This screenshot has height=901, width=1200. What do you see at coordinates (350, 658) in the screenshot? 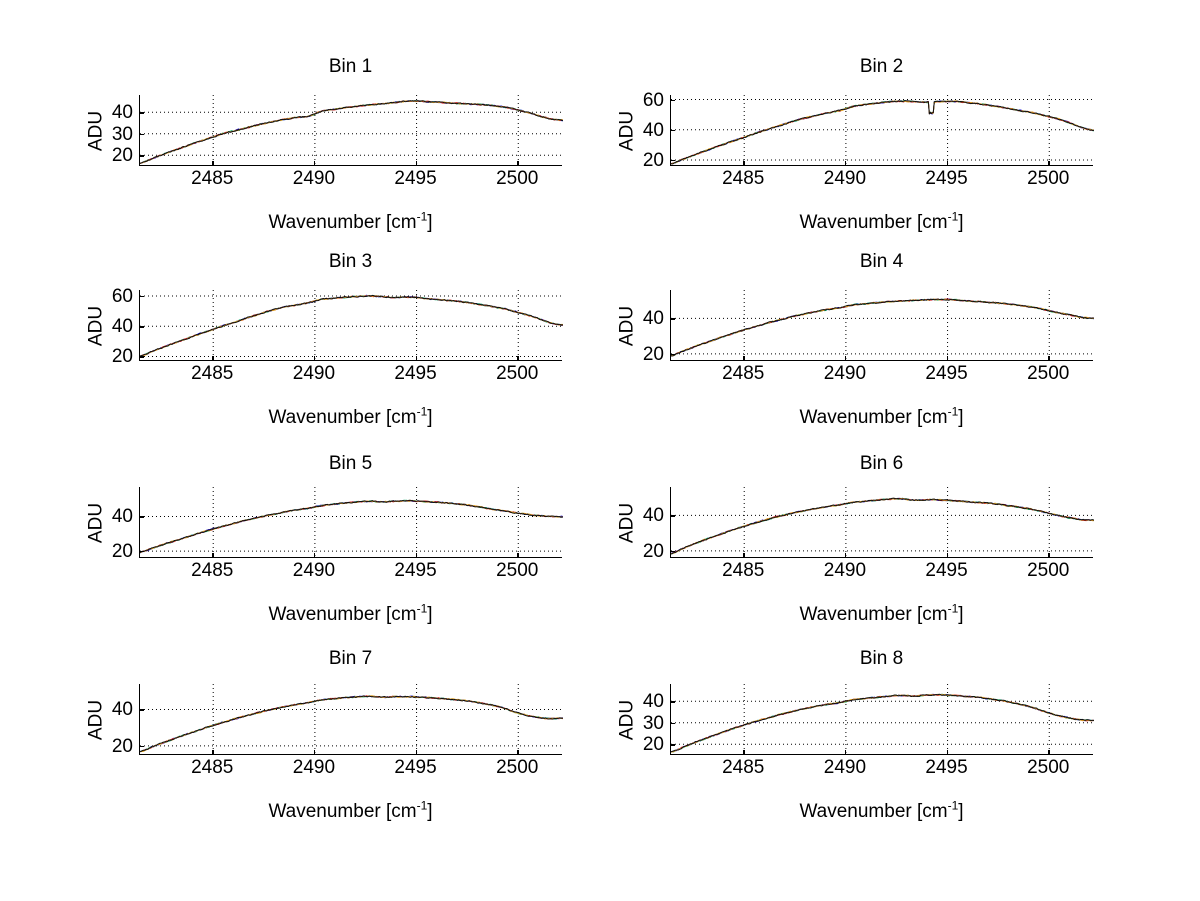
I see `panel-title: Bin 7` at bounding box center [350, 658].